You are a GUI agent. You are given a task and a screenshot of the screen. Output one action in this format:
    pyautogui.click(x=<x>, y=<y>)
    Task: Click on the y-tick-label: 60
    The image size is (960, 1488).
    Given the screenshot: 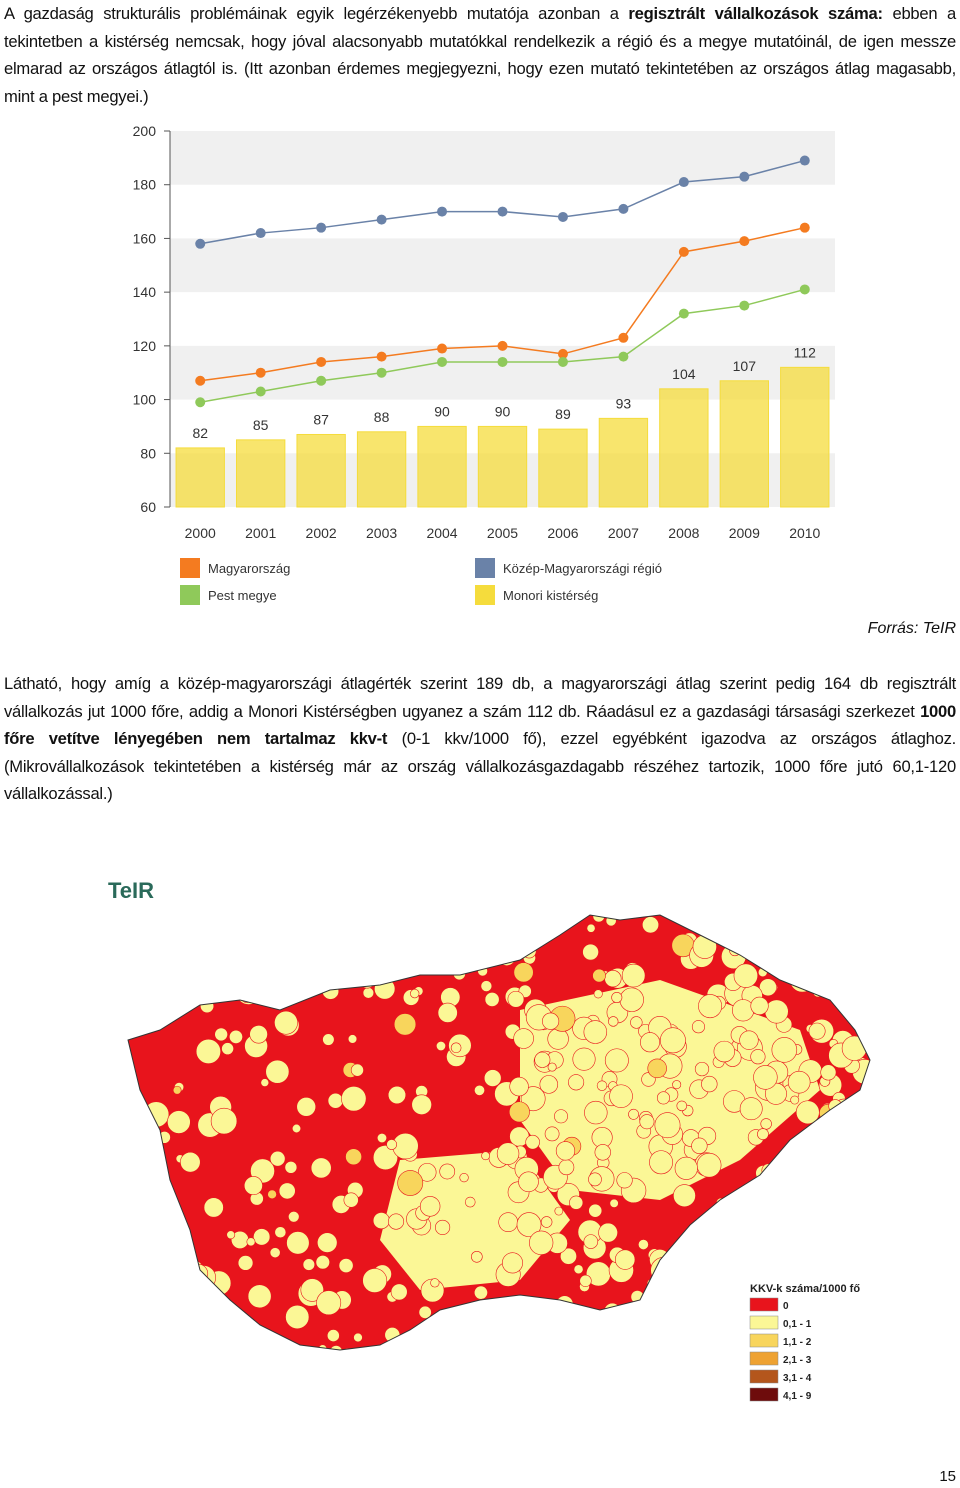 What is the action you would take?
    pyautogui.click(x=148, y=507)
    